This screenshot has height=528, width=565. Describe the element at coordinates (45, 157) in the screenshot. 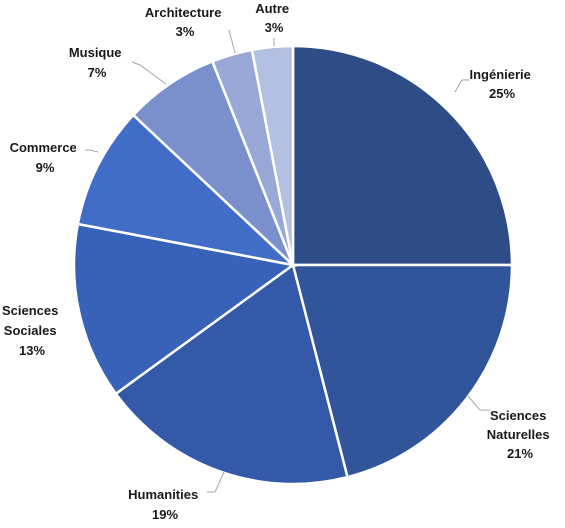

I see `label-commerce: Commerce 9%` at that location.